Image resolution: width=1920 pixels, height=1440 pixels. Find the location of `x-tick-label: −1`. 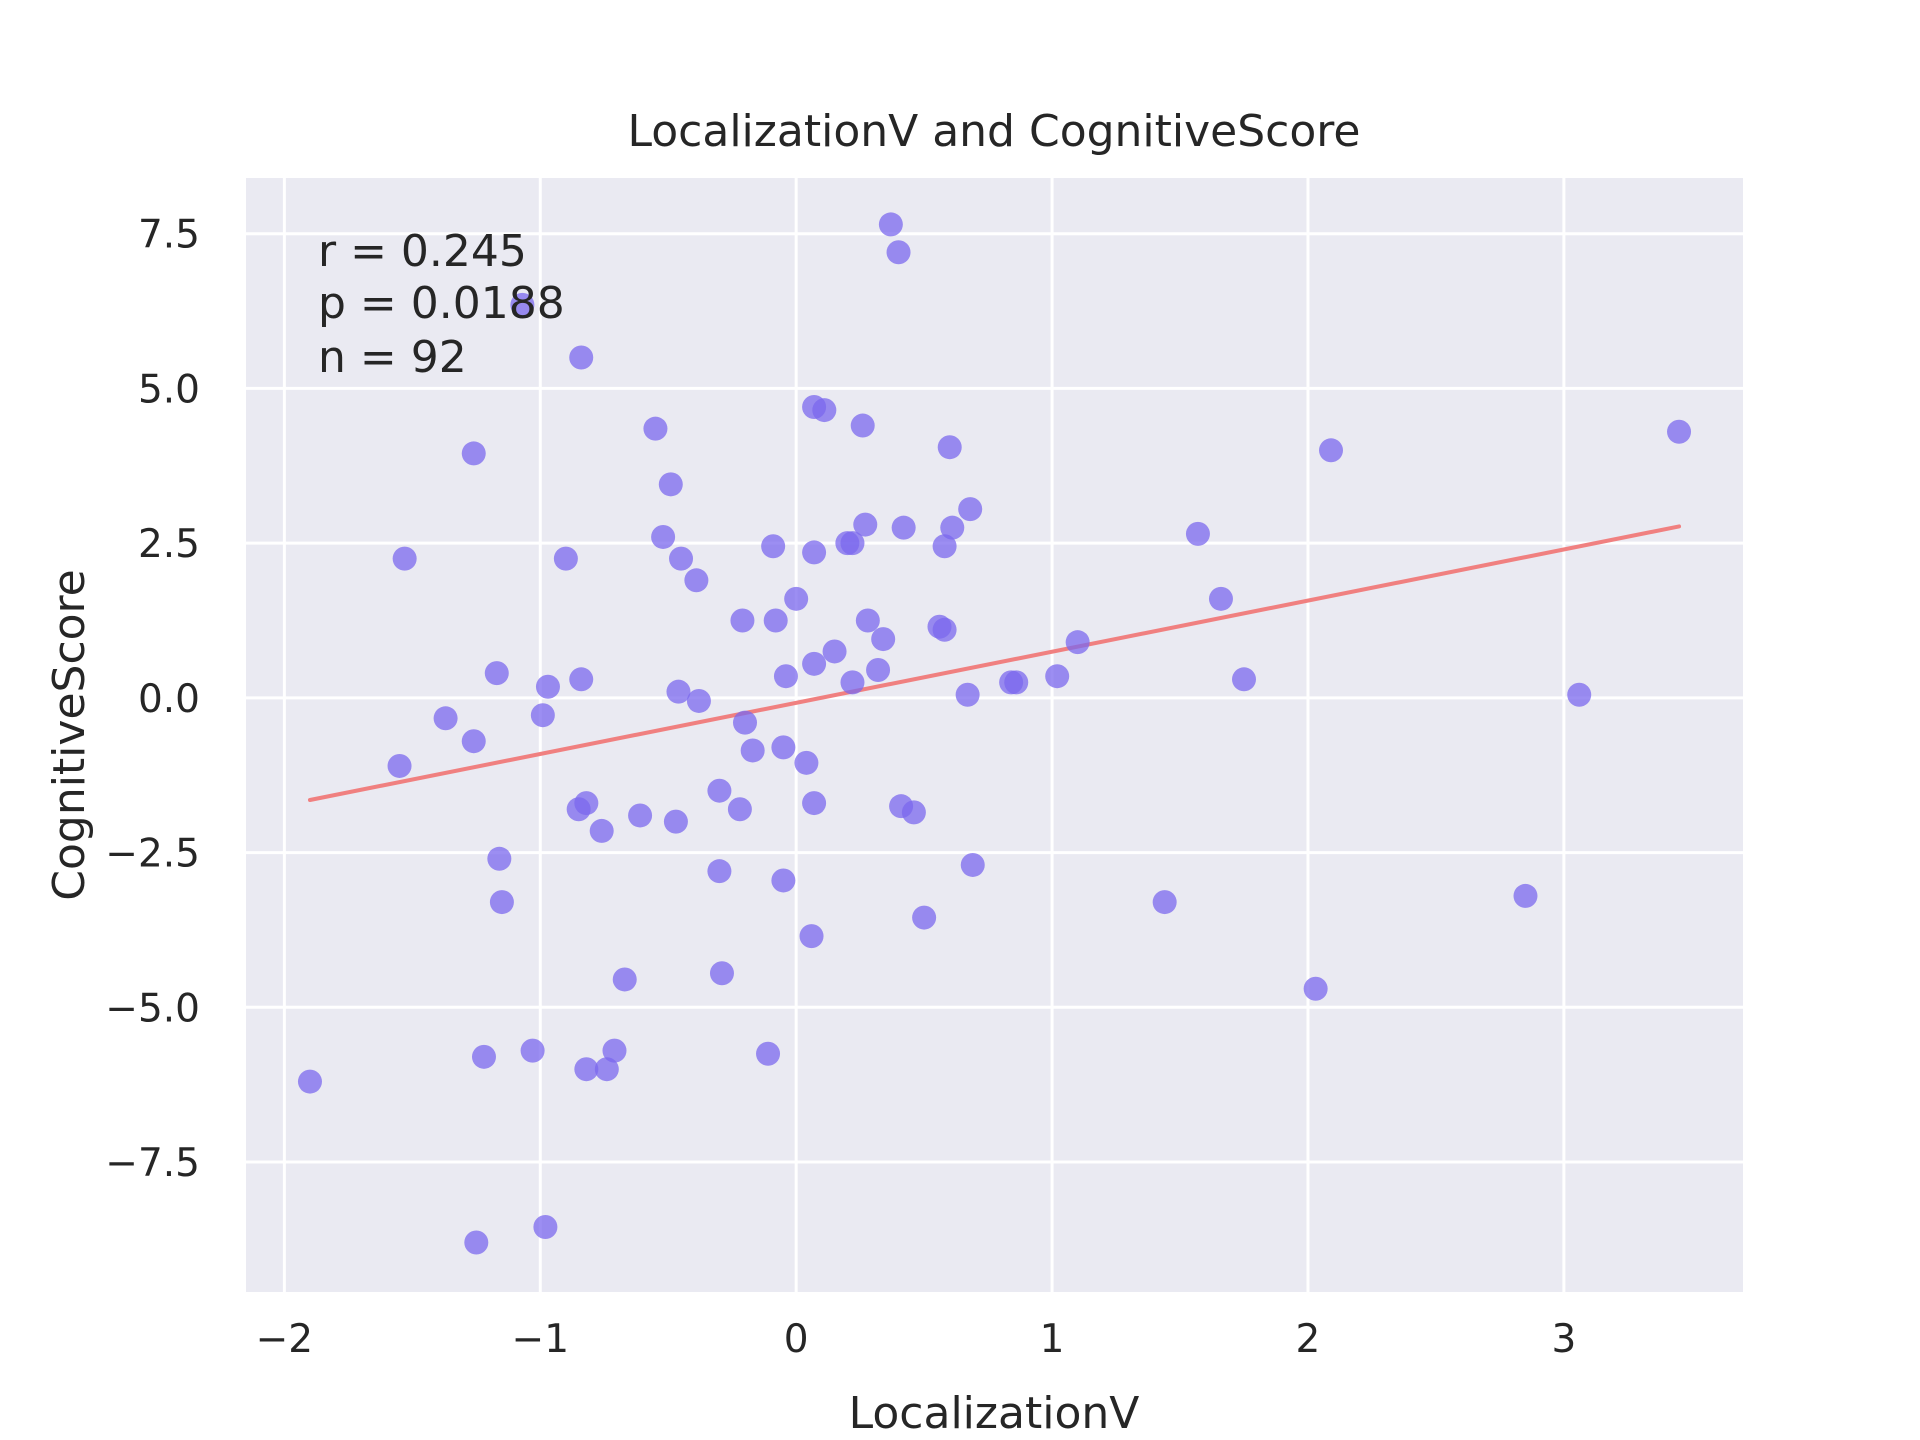

x-tick-label: −1 is located at coordinates (541, 1339).